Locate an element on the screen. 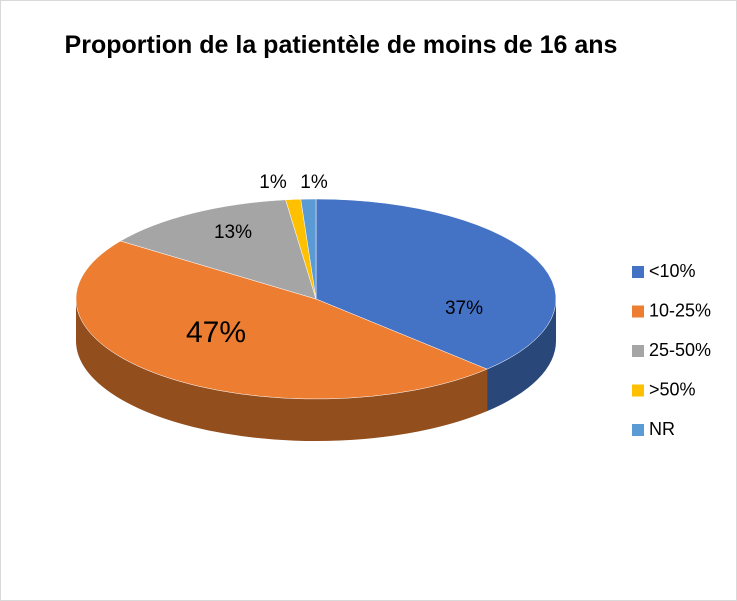 This screenshot has width=737, height=601. legend-label: 25-50% is located at coordinates (680, 350).